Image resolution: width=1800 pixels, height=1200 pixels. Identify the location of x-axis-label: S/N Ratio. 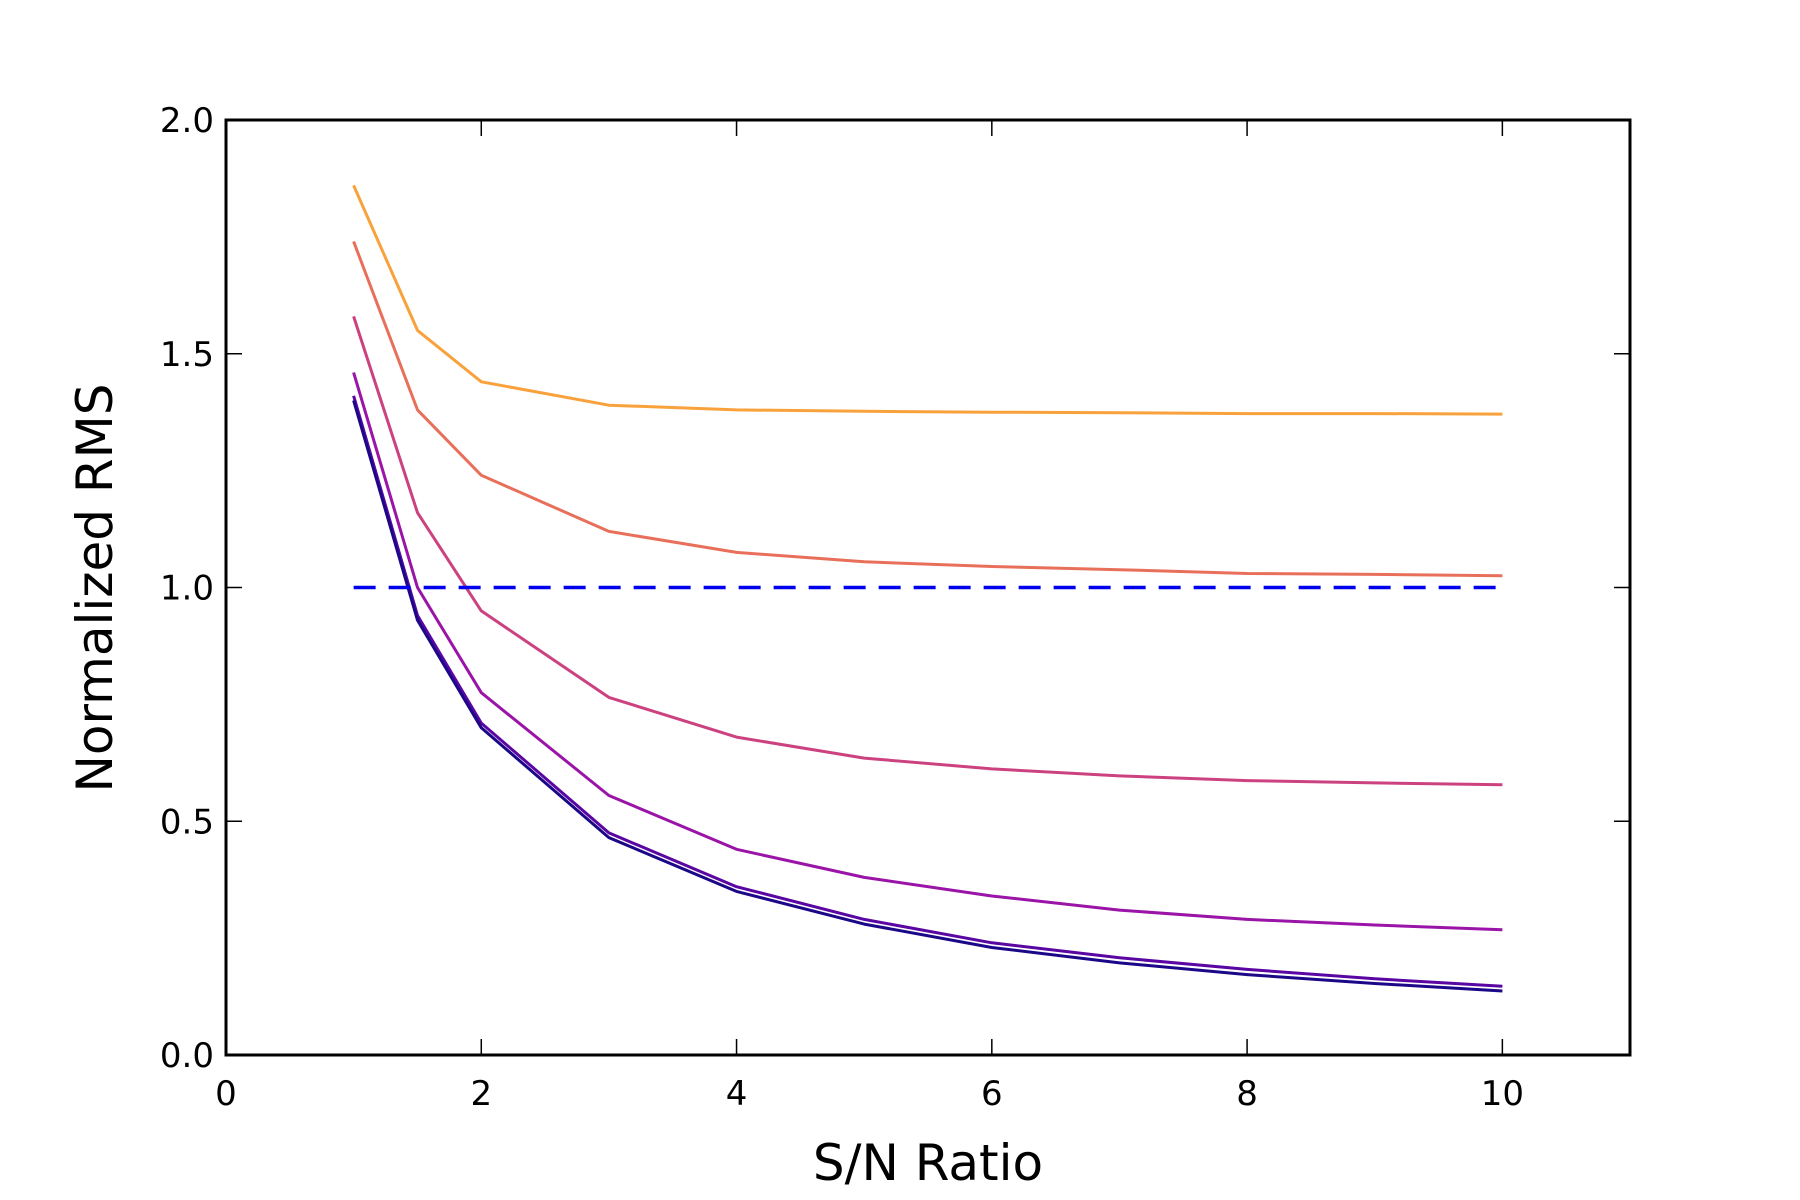
(928, 1163).